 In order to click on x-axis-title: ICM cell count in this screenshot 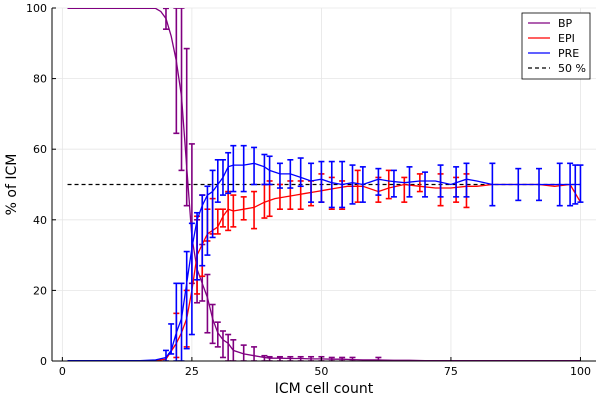, I will do `click(324, 389)`.